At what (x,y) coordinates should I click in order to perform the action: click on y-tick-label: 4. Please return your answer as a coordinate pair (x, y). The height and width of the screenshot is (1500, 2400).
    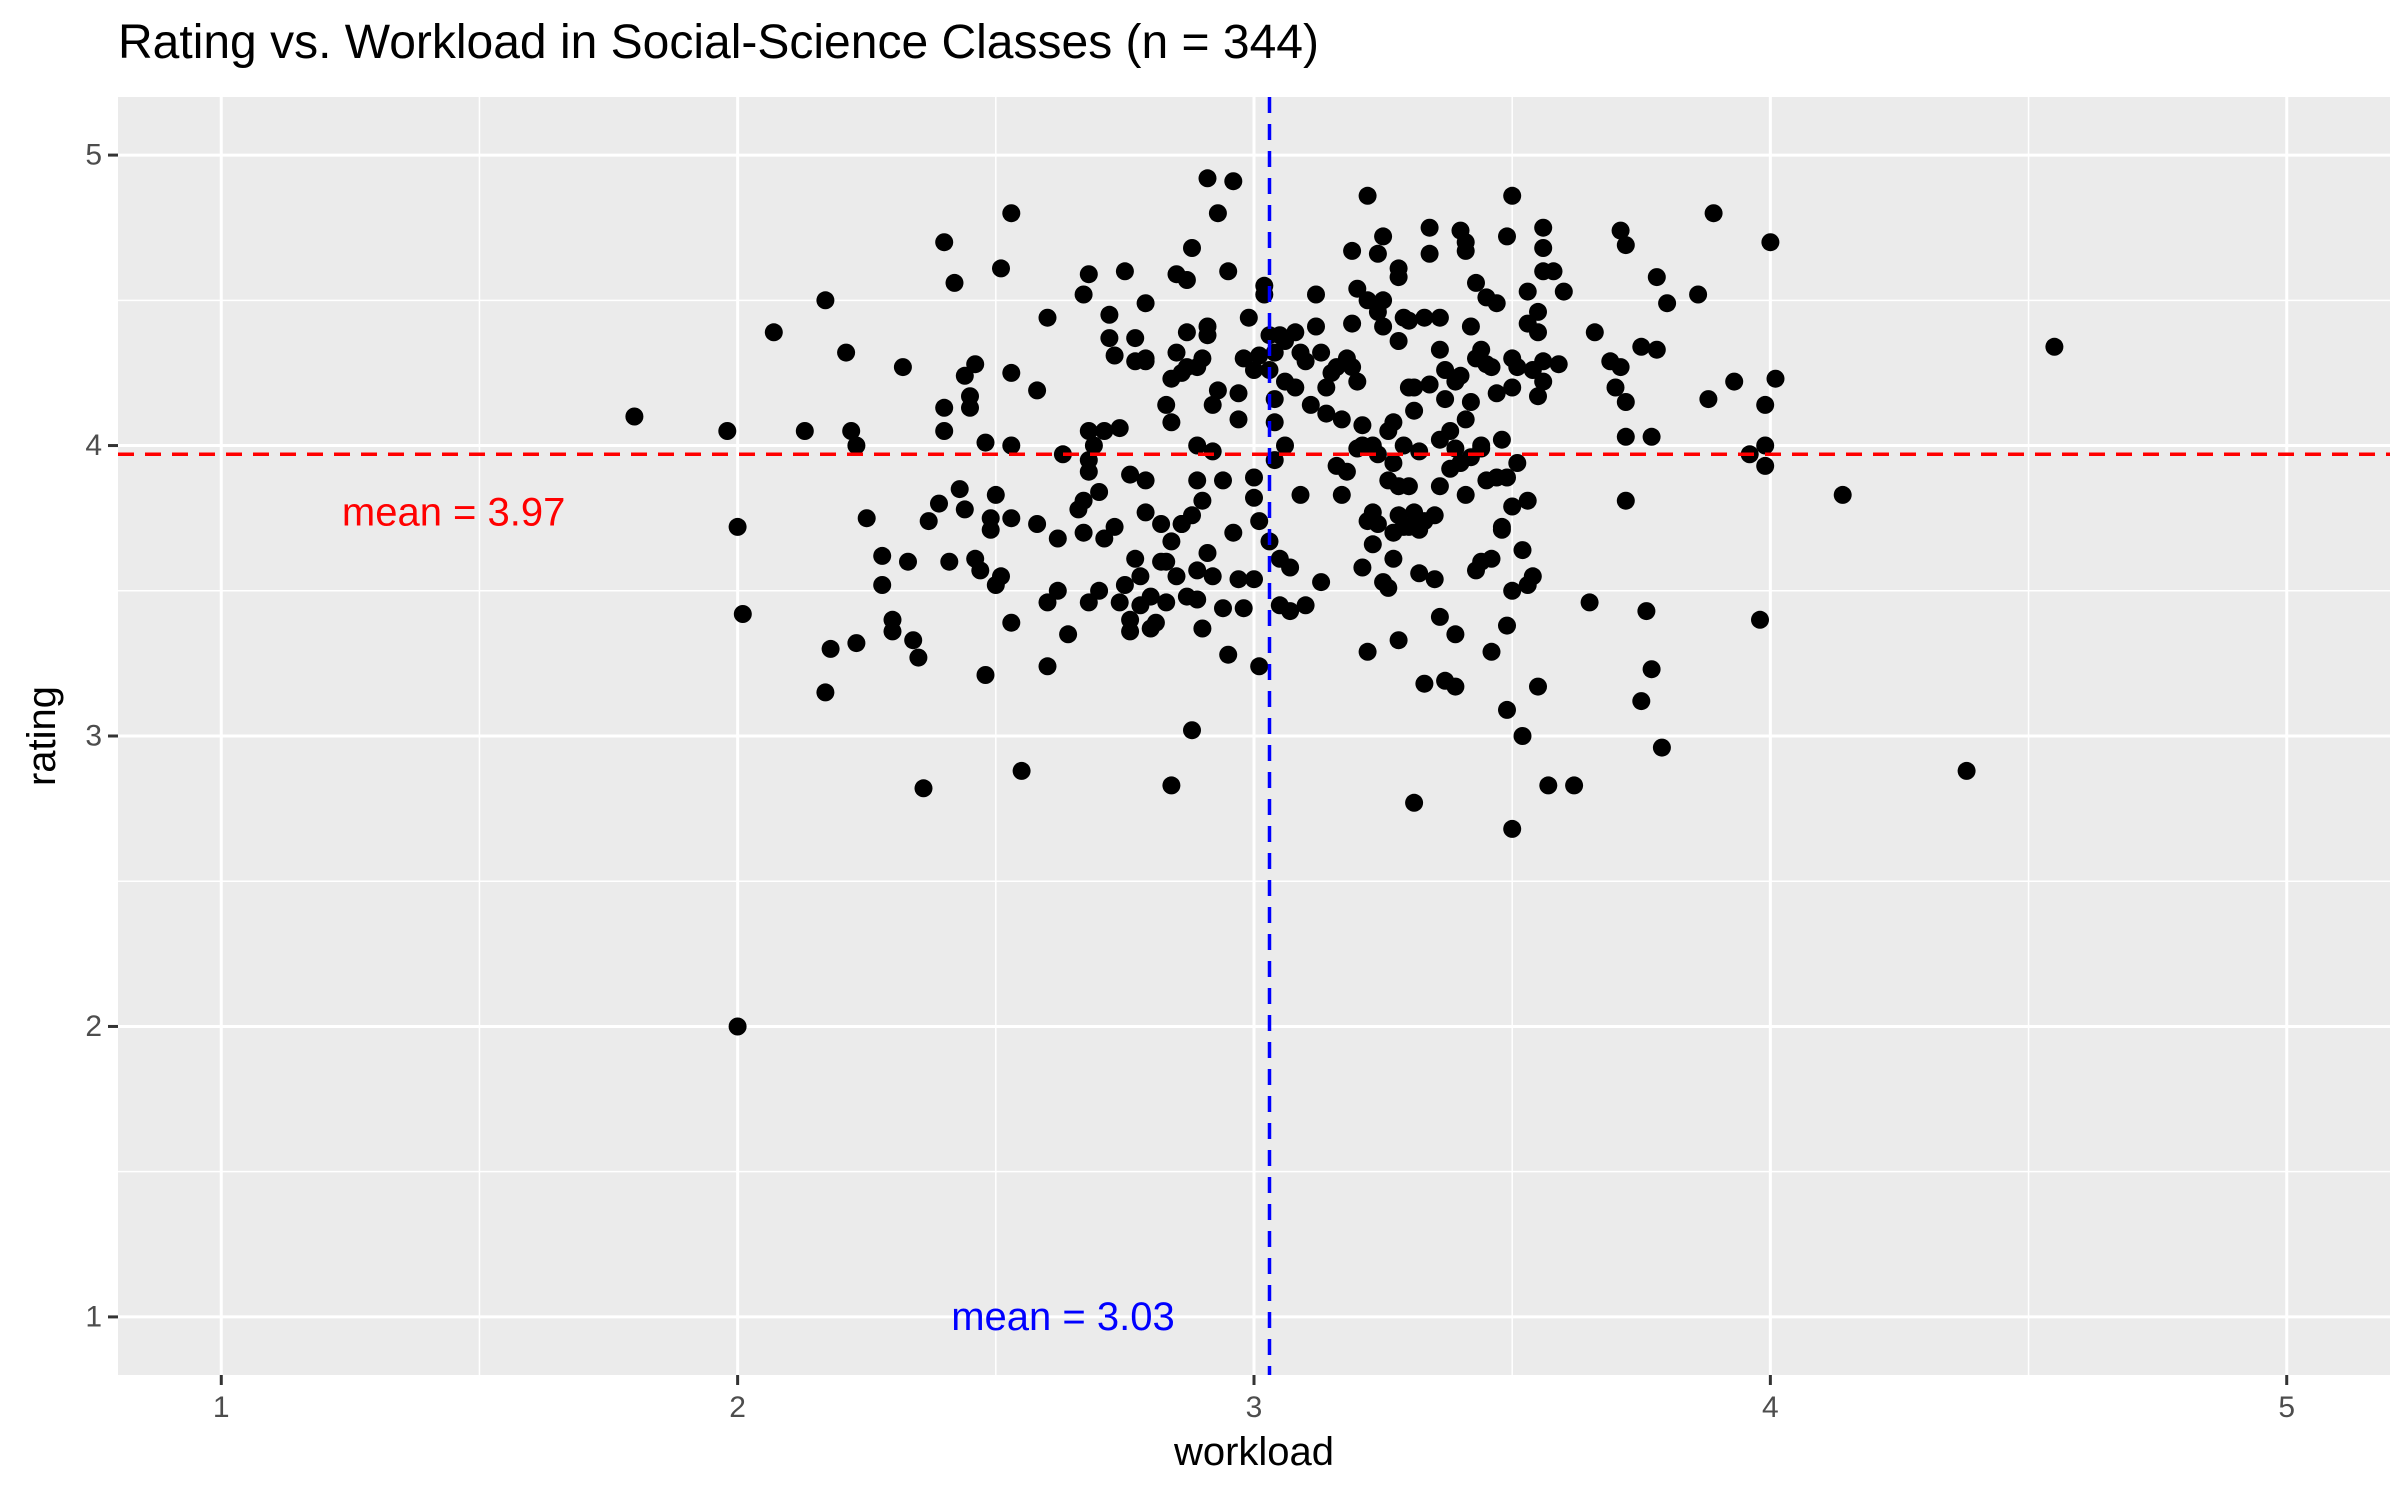
    Looking at the image, I should click on (93, 445).